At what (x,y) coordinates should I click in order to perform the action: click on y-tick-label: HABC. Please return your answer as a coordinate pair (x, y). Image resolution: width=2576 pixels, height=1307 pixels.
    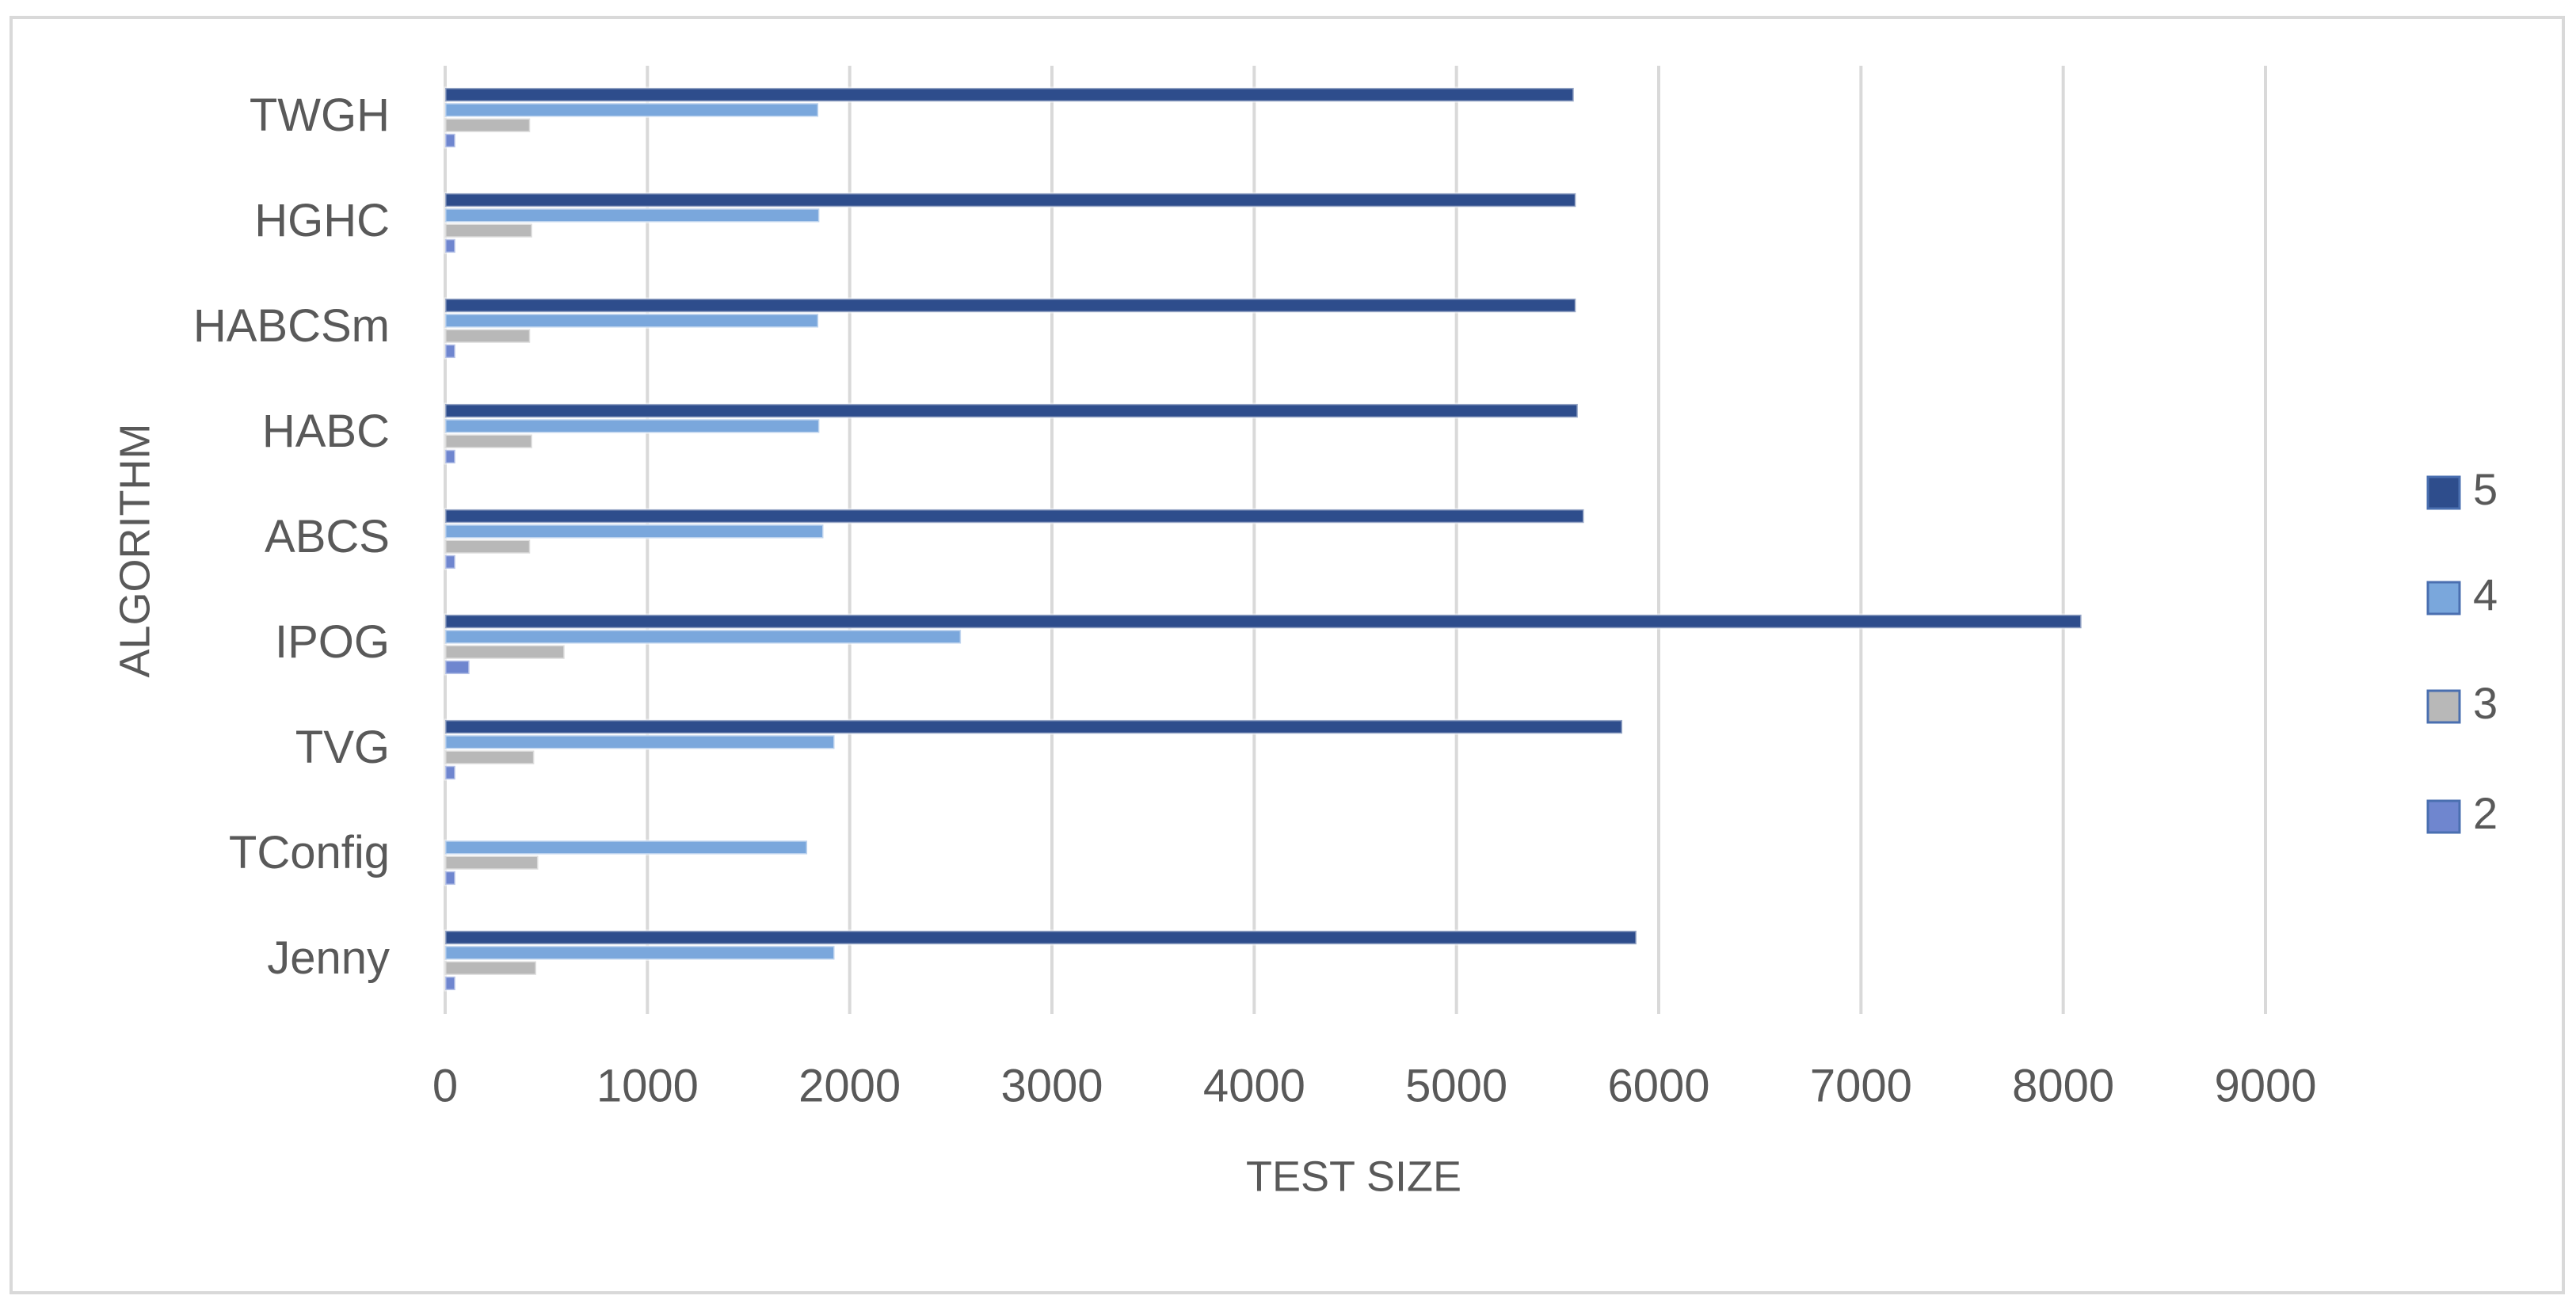
    Looking at the image, I should click on (326, 431).